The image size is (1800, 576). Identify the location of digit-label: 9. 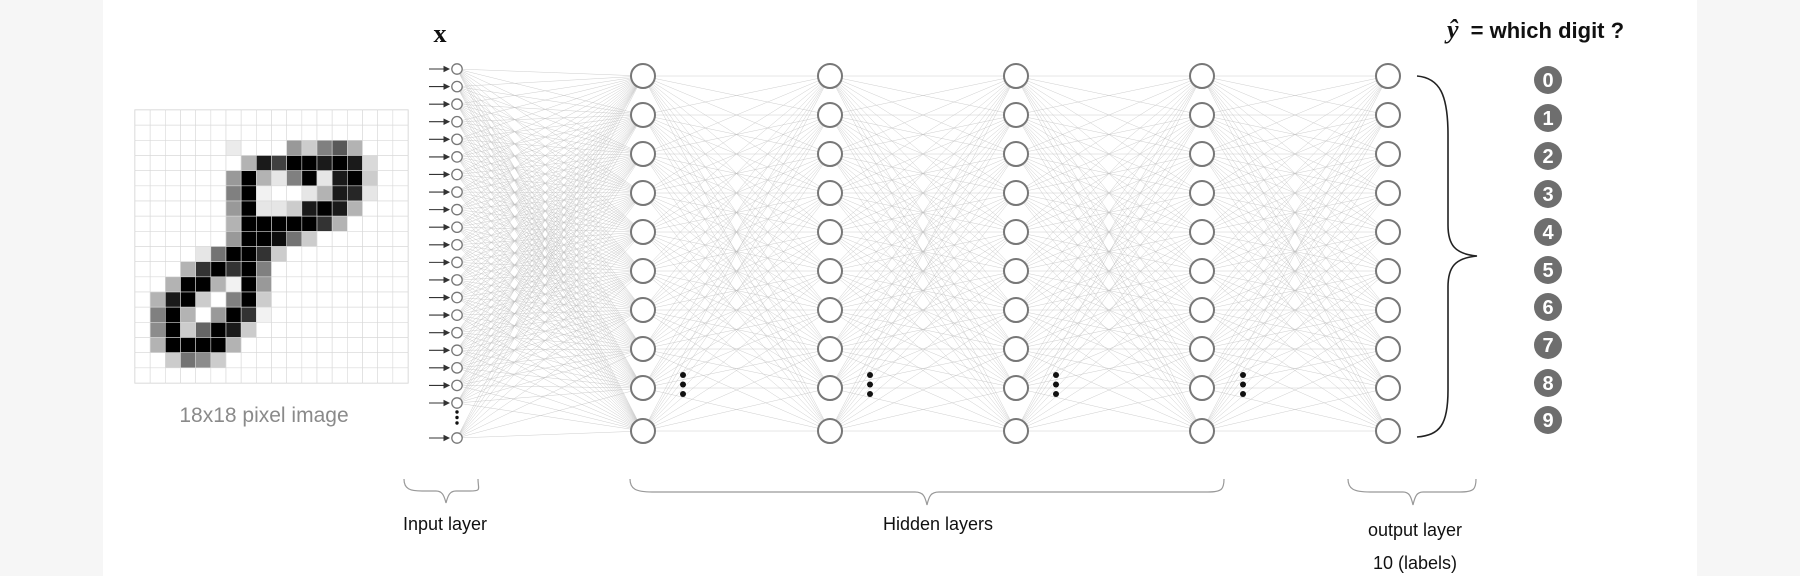
(1547, 421).